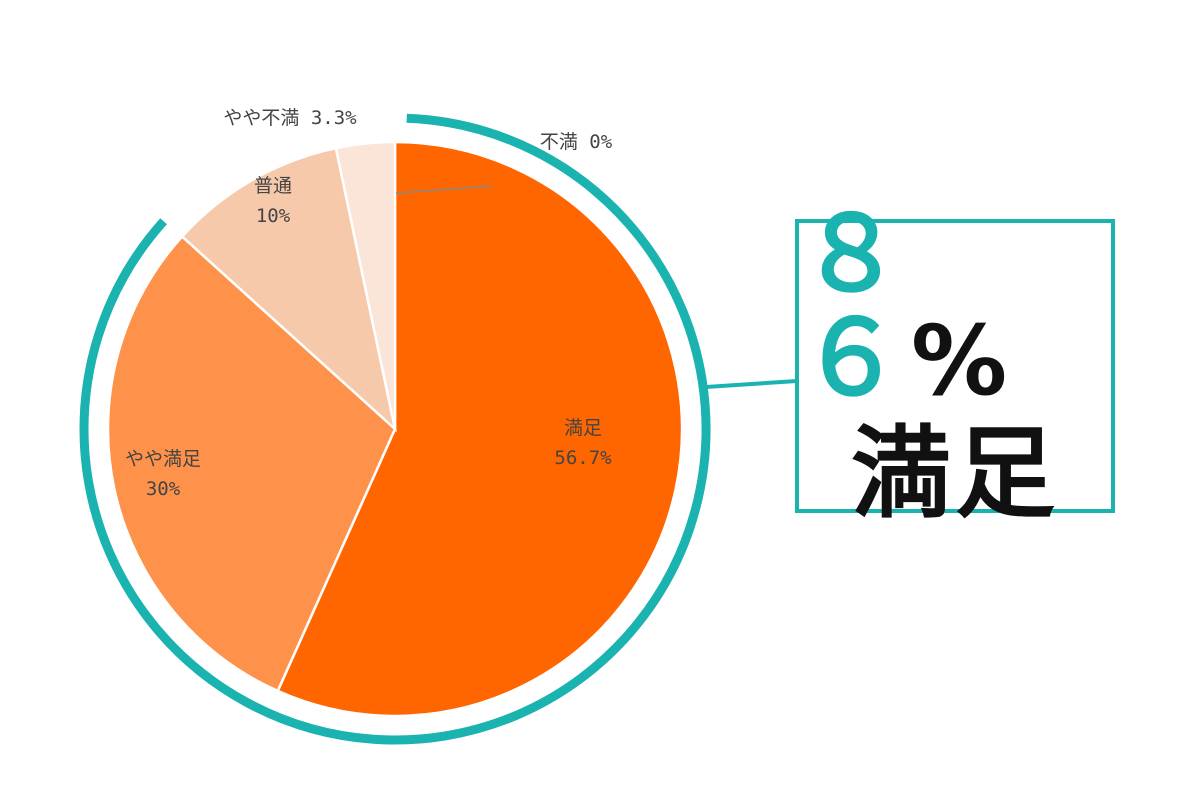  What do you see at coordinates (273, 216) in the screenshot?
I see `slice-value-label: 10%` at bounding box center [273, 216].